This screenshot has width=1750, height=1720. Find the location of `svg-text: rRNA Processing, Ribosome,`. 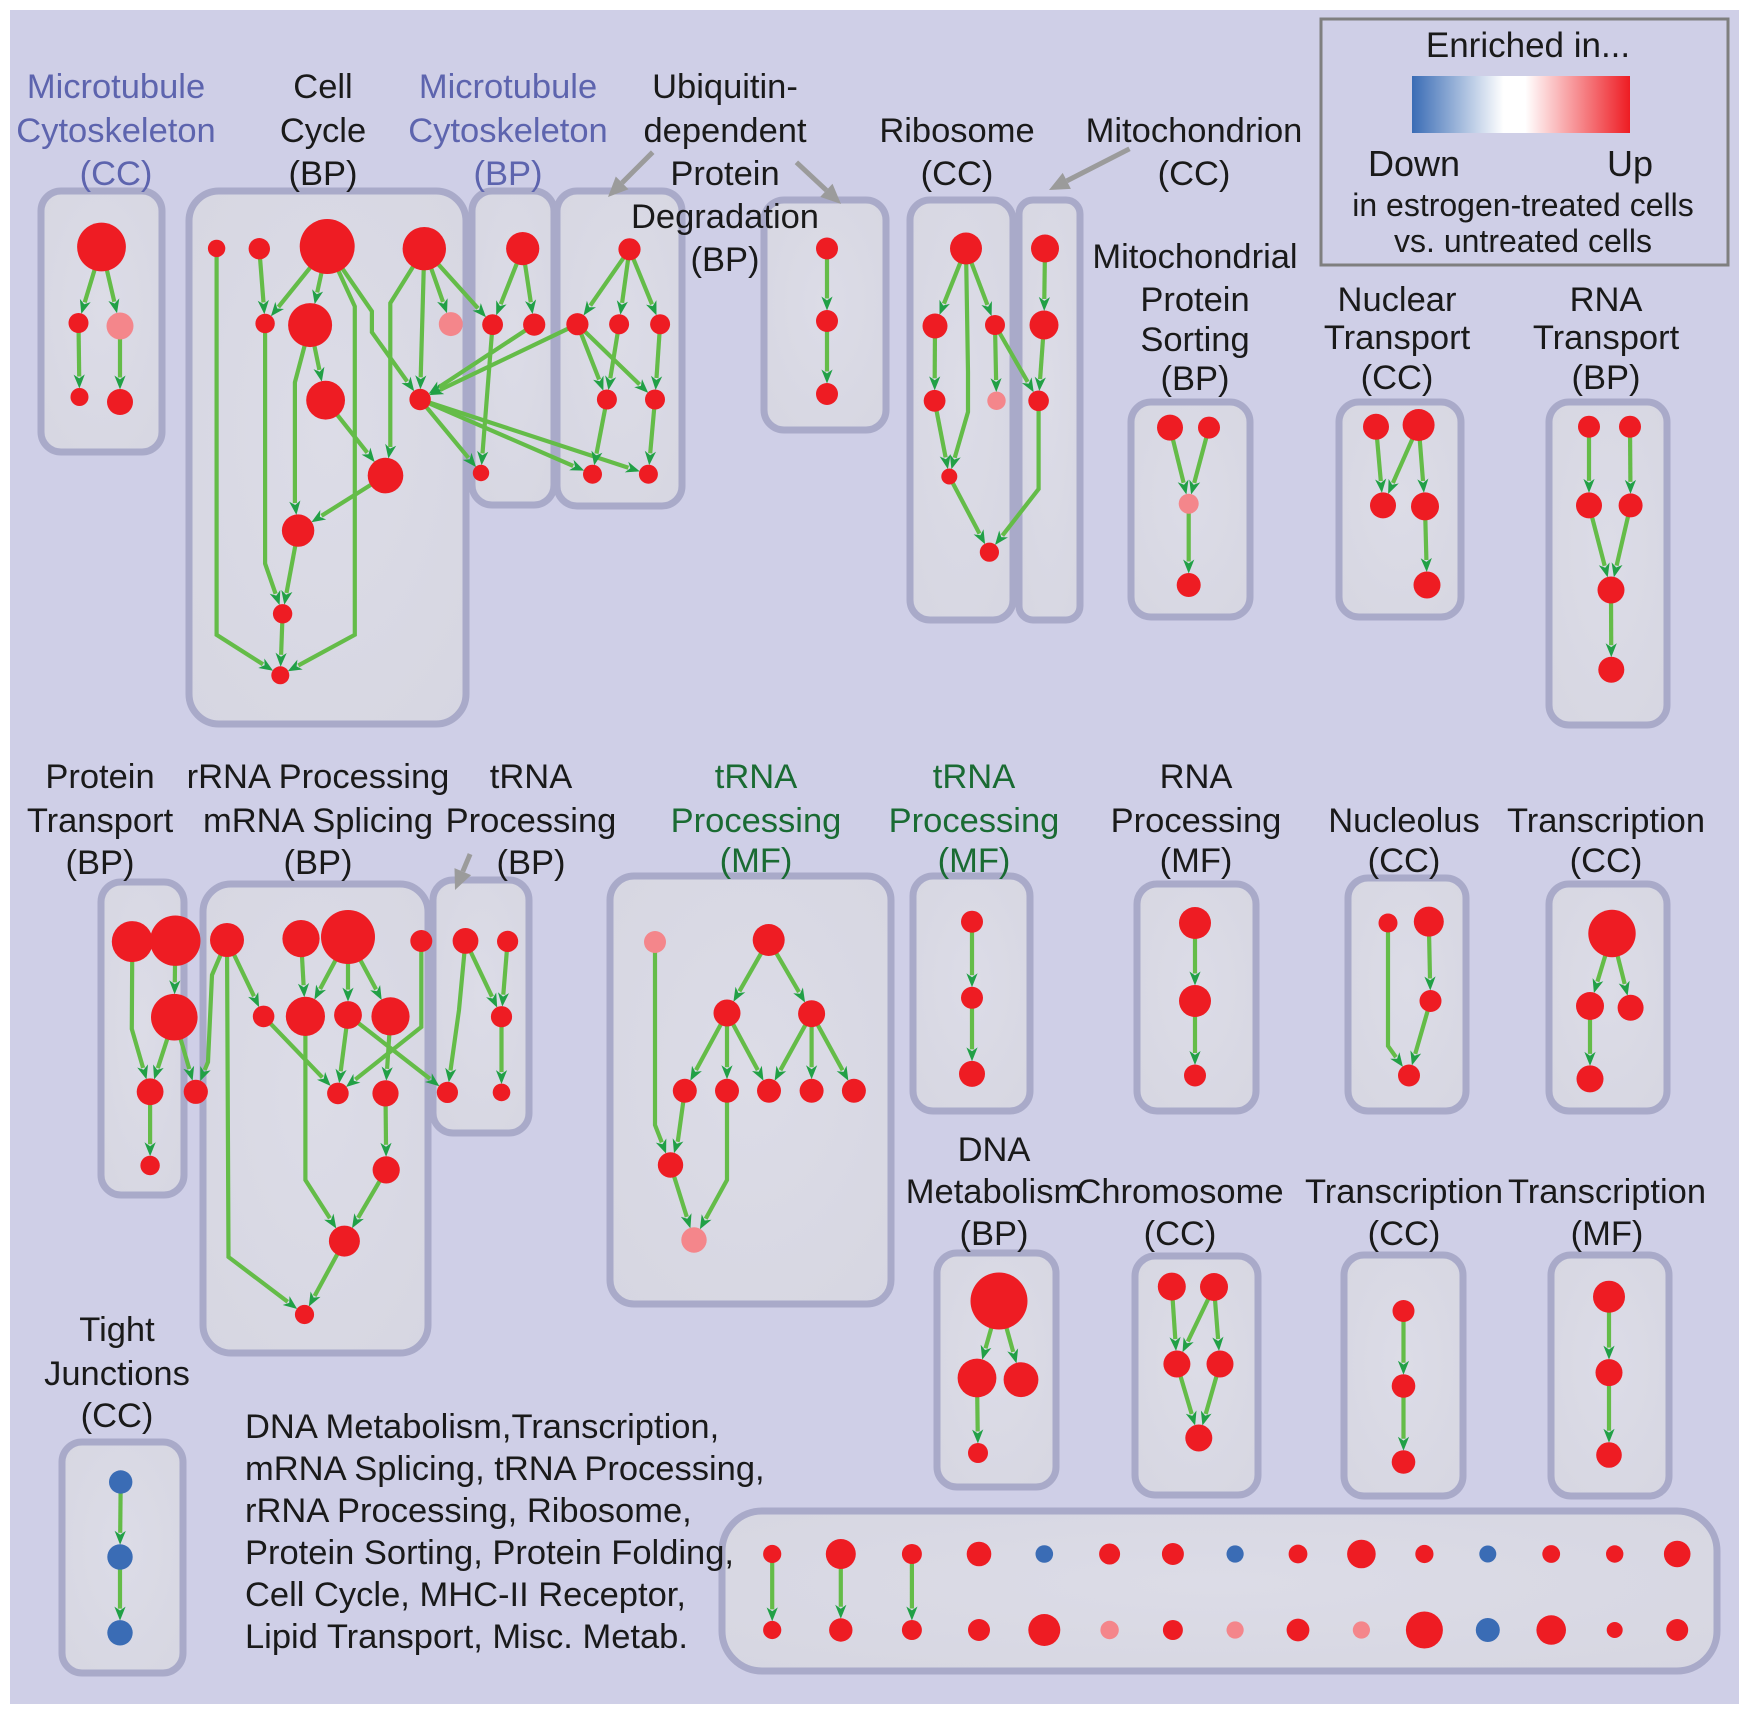

svg-text: rRNA Processing, Ribosome, is located at coordinates (468, 1511).